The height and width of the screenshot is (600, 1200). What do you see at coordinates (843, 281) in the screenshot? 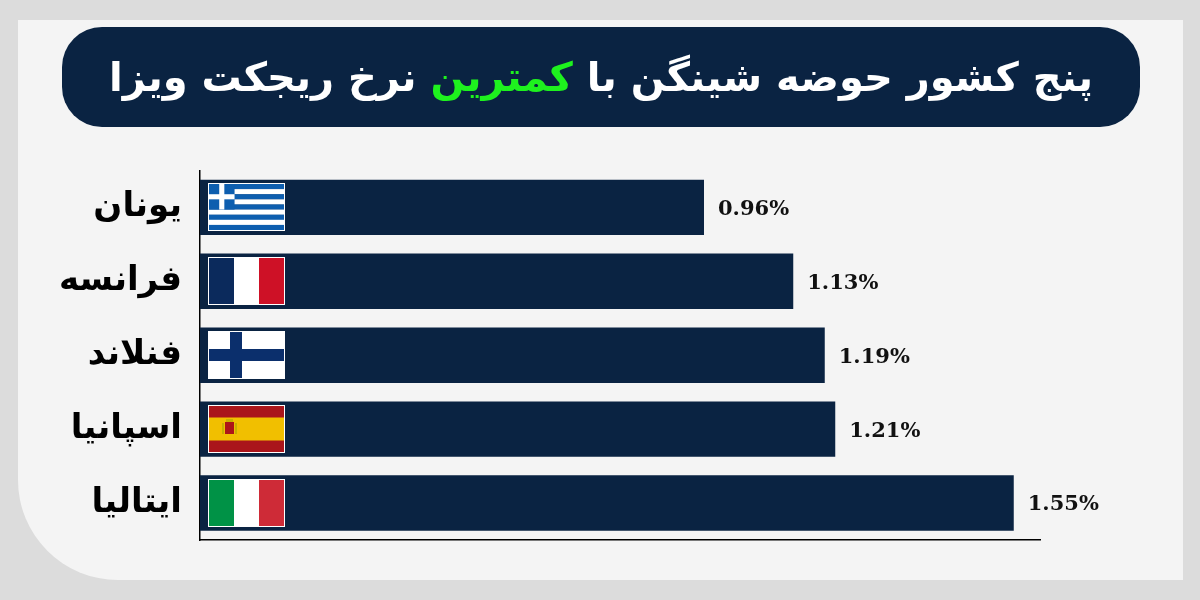
I see `data-label: 1.13%` at bounding box center [843, 281].